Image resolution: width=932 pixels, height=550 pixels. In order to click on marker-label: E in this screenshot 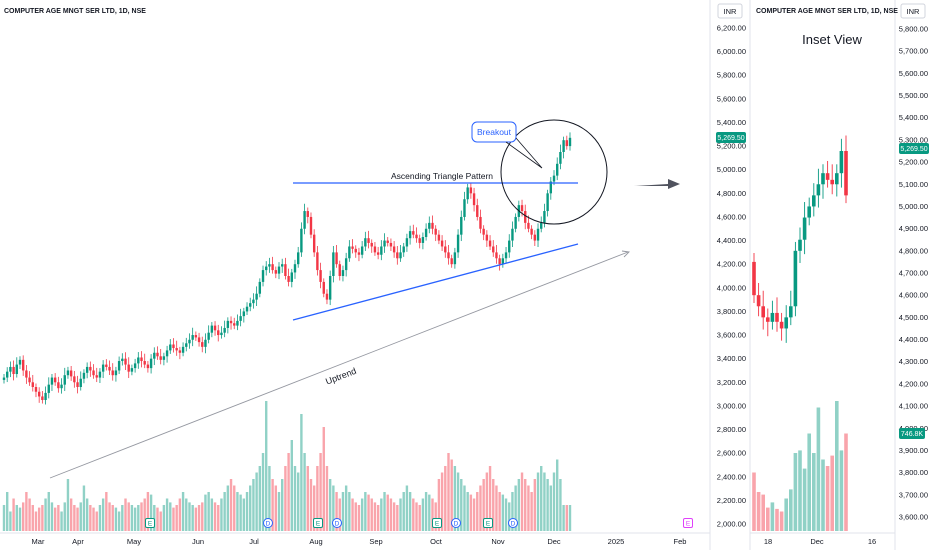, I will do `click(150, 524)`.